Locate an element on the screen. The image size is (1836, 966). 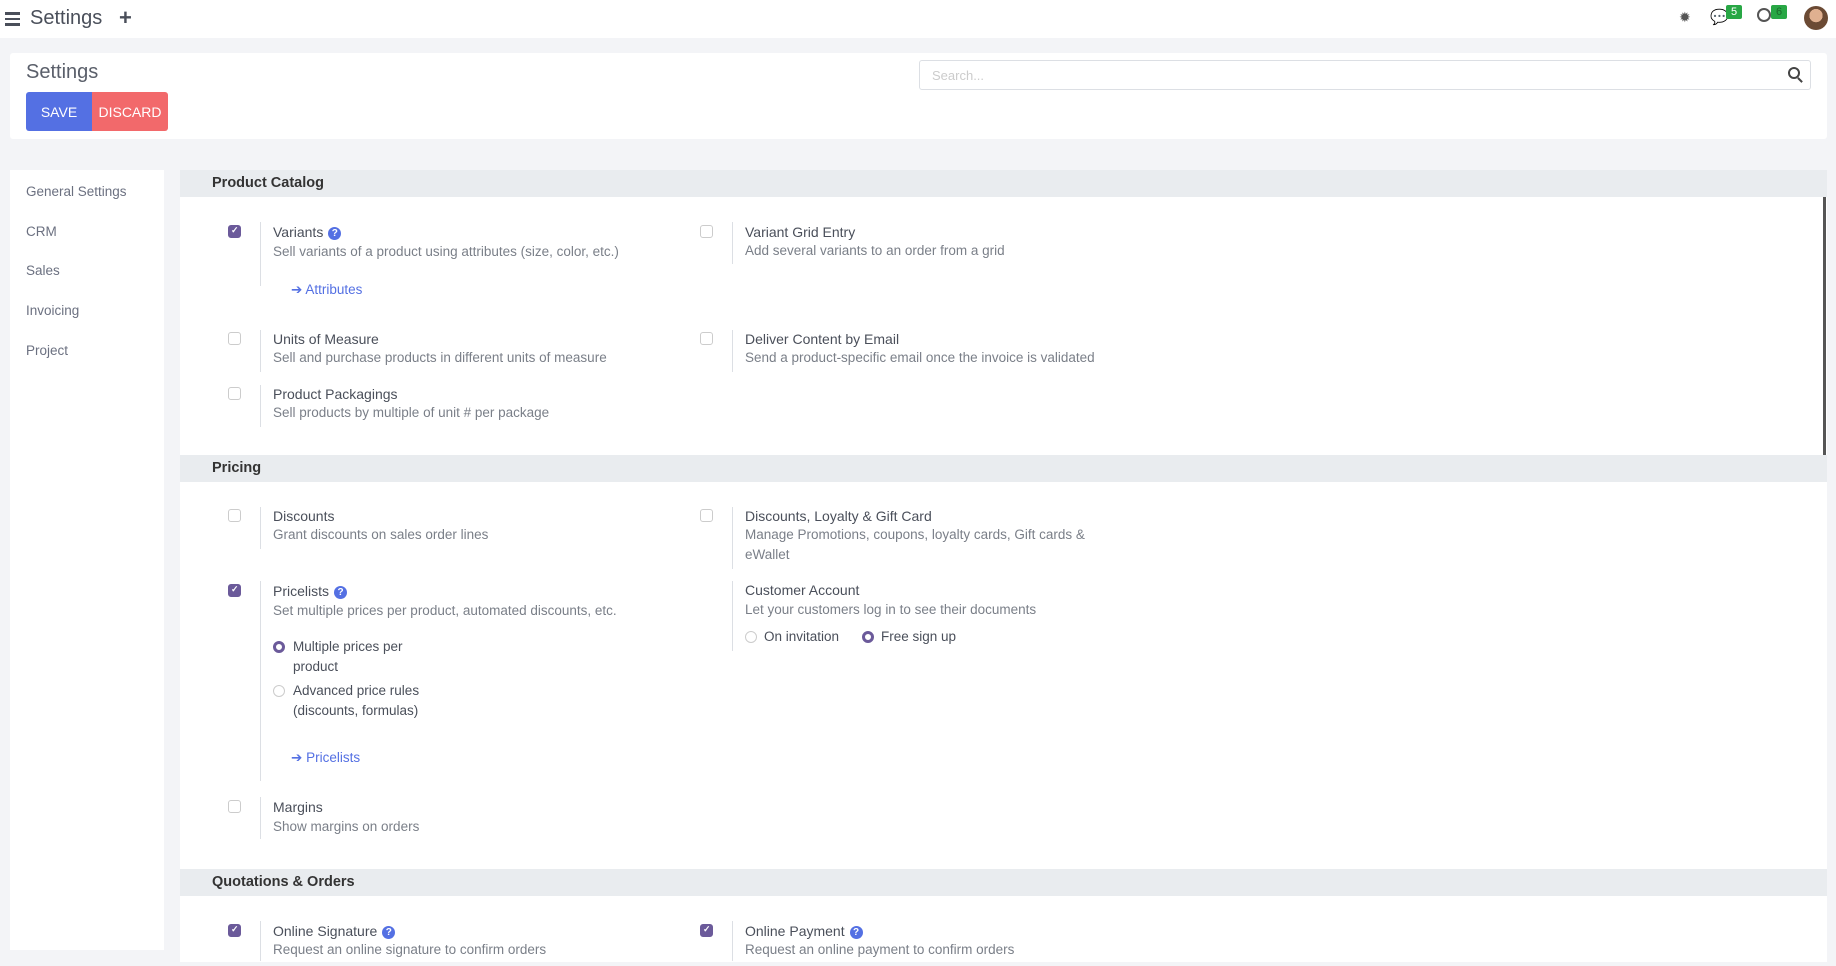
variants-label: Variants is located at coordinates (298, 232).